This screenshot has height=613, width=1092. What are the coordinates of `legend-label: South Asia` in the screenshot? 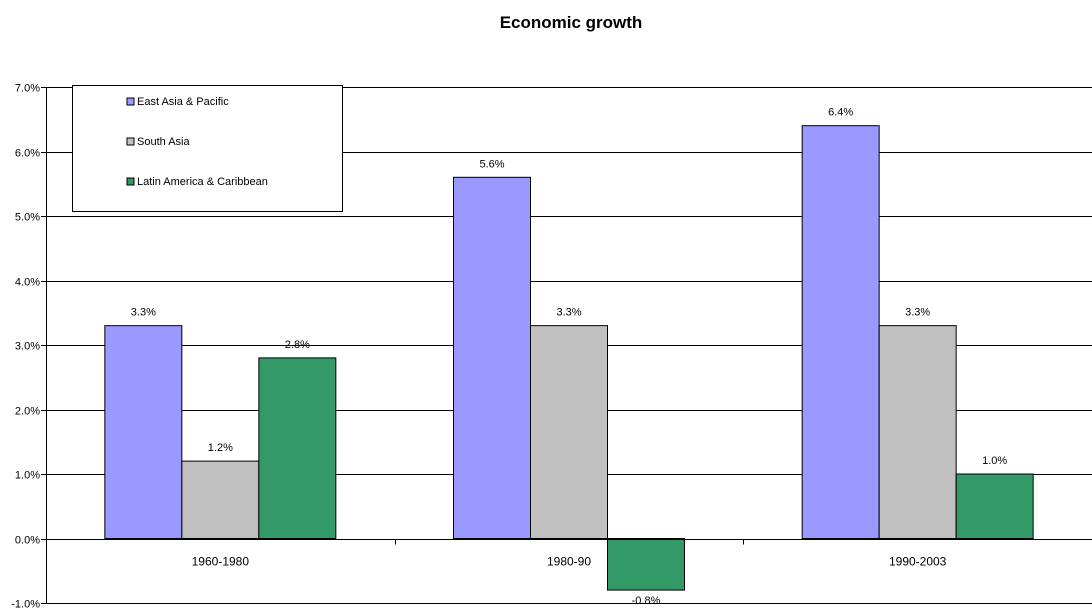 It's located at (163, 142).